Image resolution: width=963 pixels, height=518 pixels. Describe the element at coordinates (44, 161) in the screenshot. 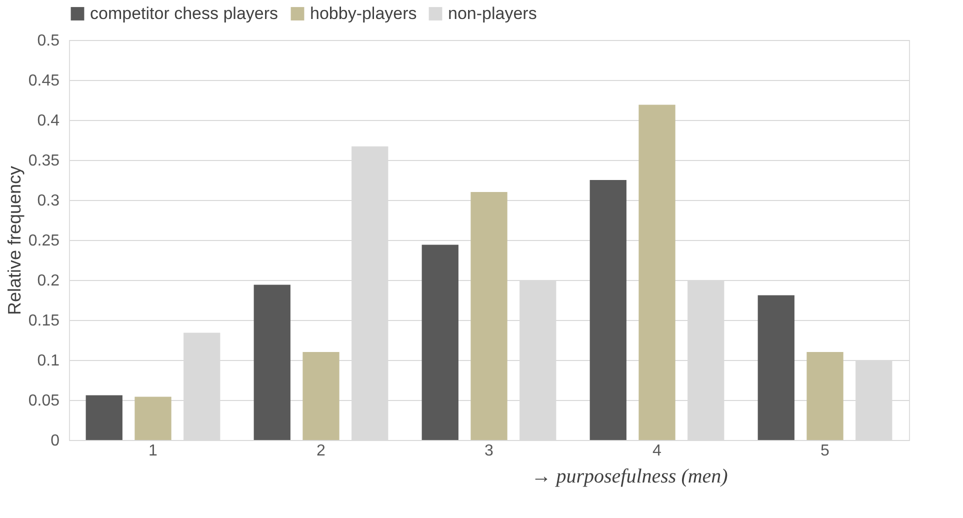

I see `y-tick-label: 0.35` at that location.